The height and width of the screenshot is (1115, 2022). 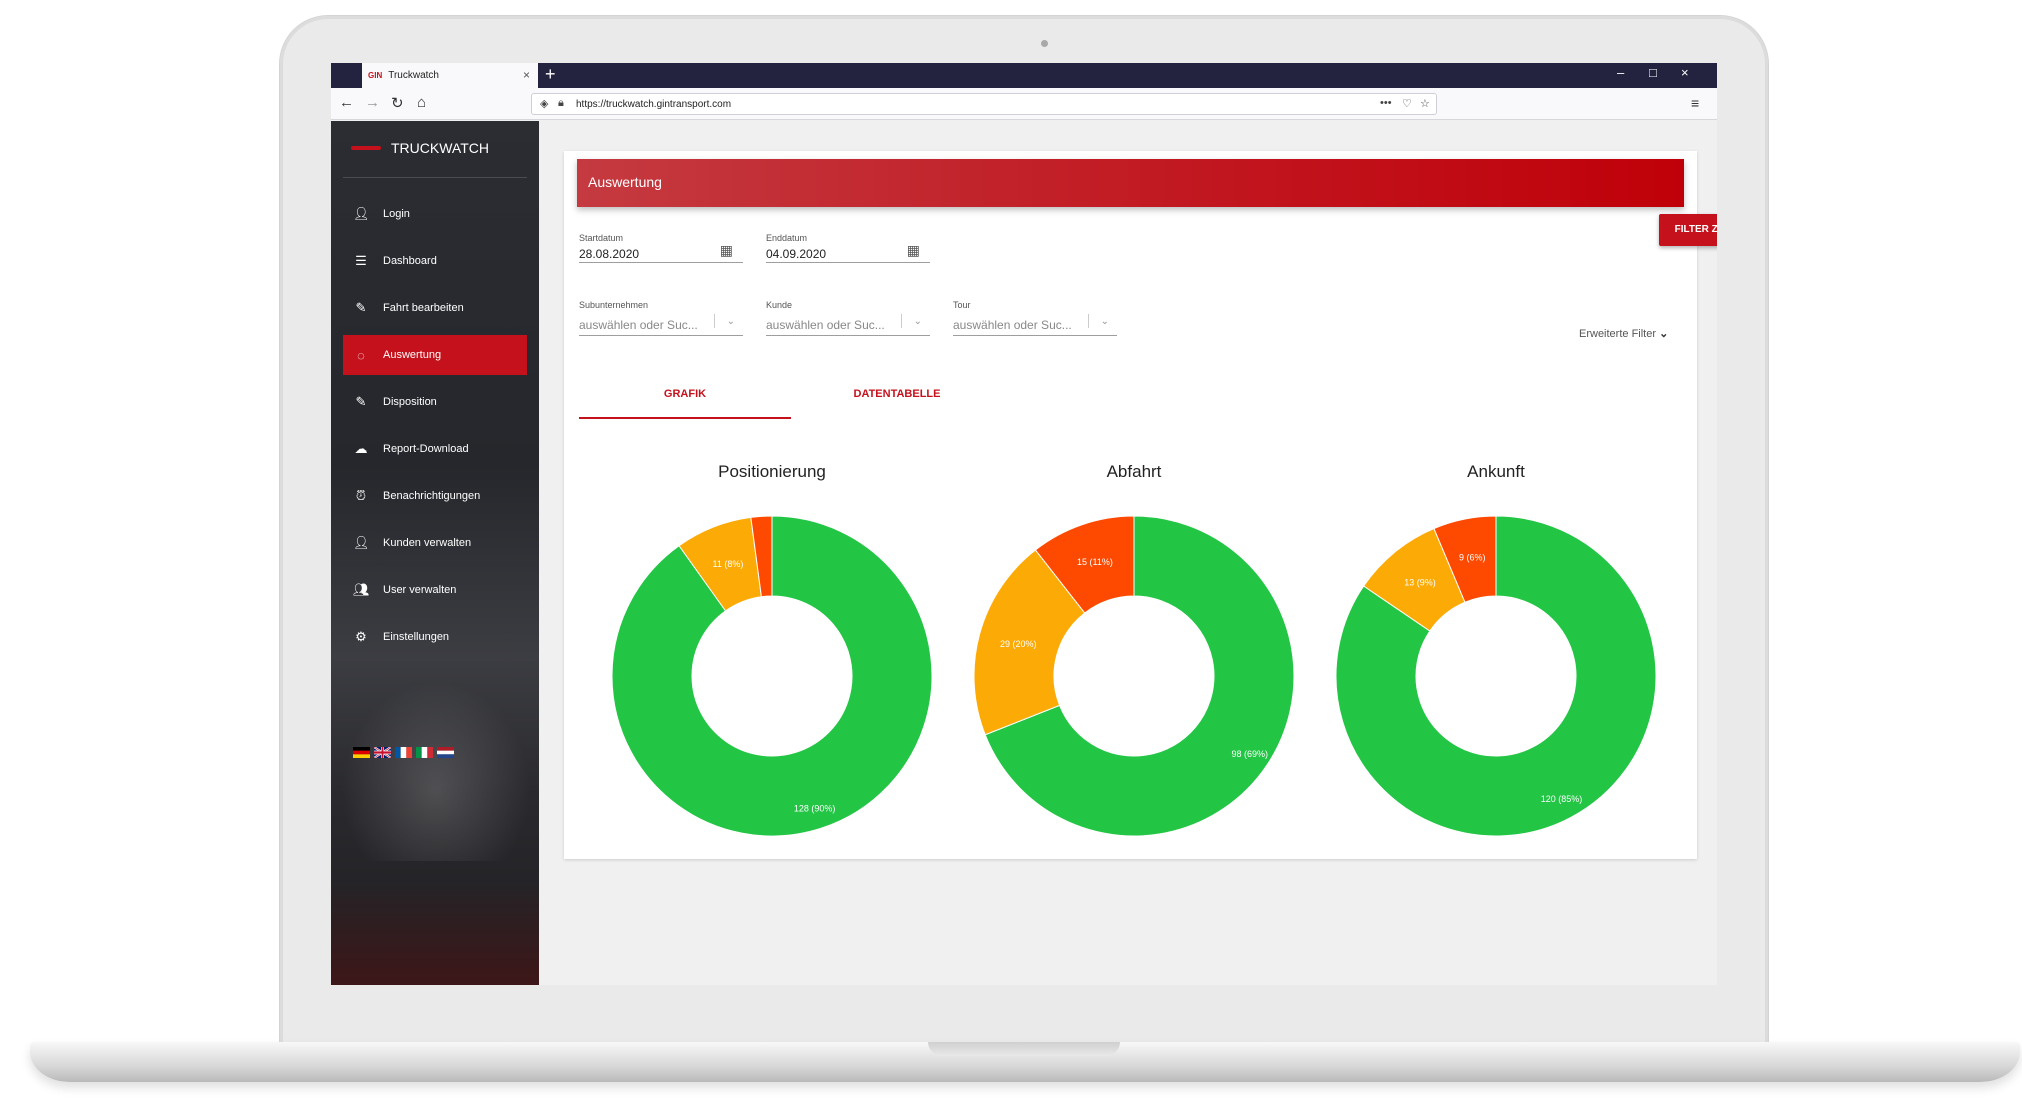 I want to click on cloud-download-icon: ☁, so click(x=361, y=448).